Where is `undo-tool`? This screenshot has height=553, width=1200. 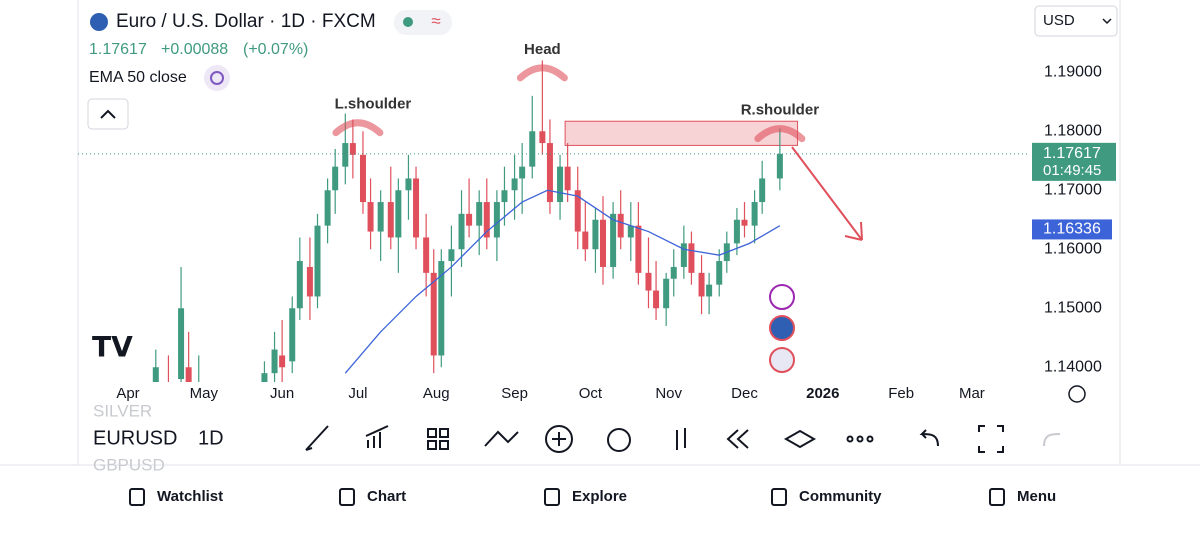
undo-tool is located at coordinates (929, 438).